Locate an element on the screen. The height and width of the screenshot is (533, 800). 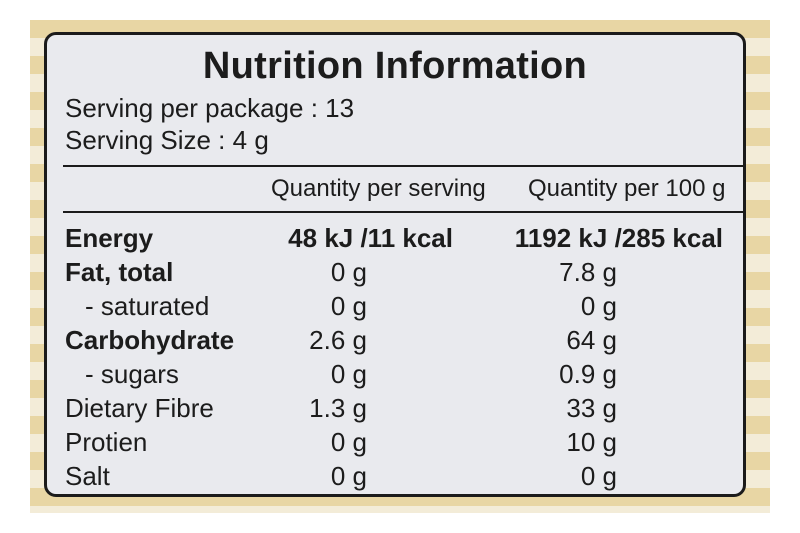
per-100g-value: 0.9 g is located at coordinates (588, 374).